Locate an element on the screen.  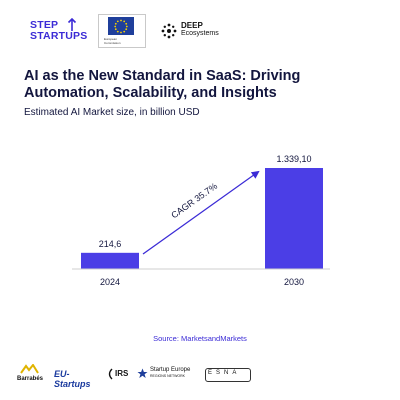
cagr-arrow is located at coordinates (201, 212).